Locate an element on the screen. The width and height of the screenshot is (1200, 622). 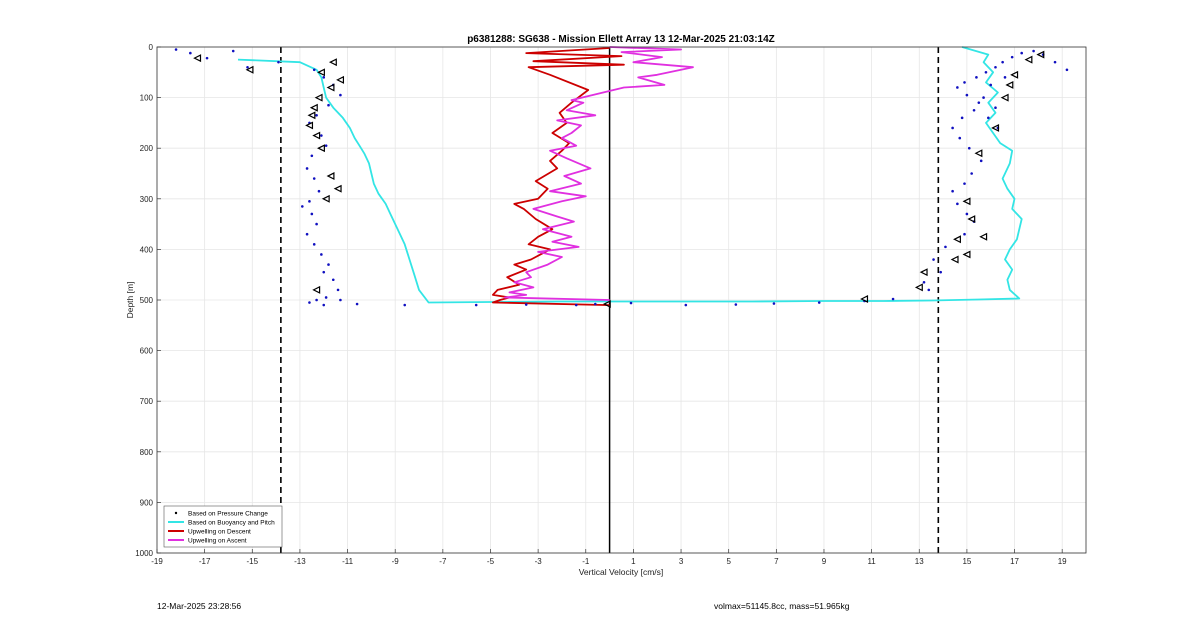
x-tick-label: -11 is located at coordinates (348, 561).